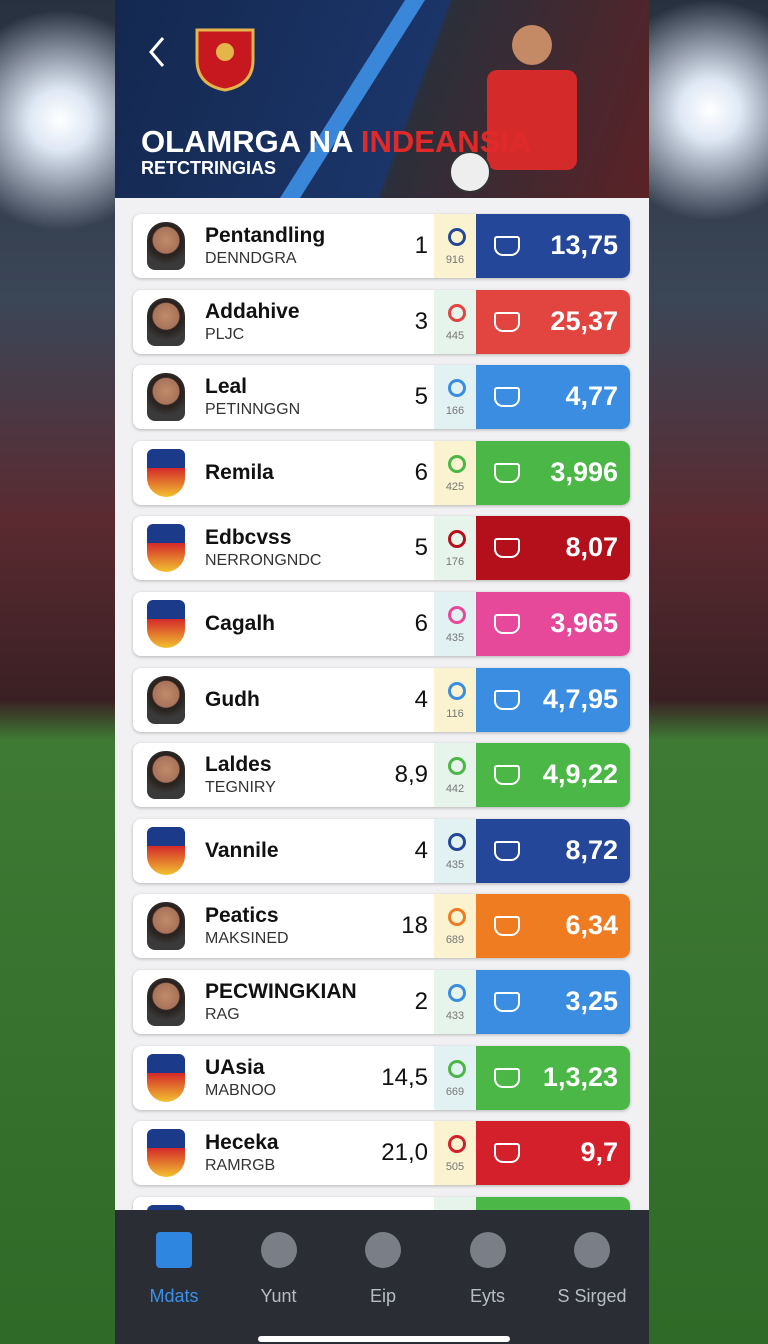 The height and width of the screenshot is (1344, 768). What do you see at coordinates (455, 699) in the screenshot?
I see `mini-stat: 116` at bounding box center [455, 699].